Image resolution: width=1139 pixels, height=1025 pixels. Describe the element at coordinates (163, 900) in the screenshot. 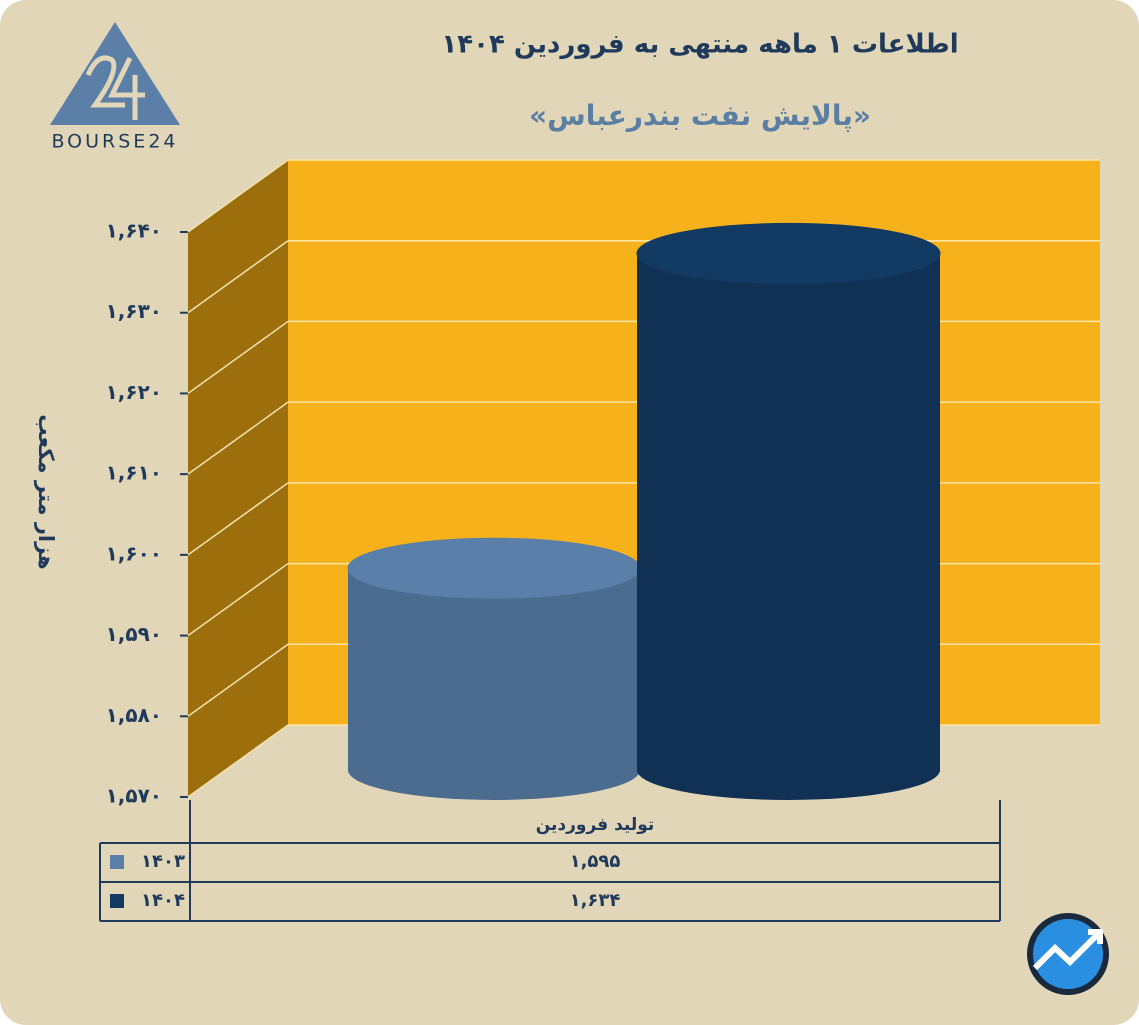

I see `legend-label: ۱۴۰۴` at that location.